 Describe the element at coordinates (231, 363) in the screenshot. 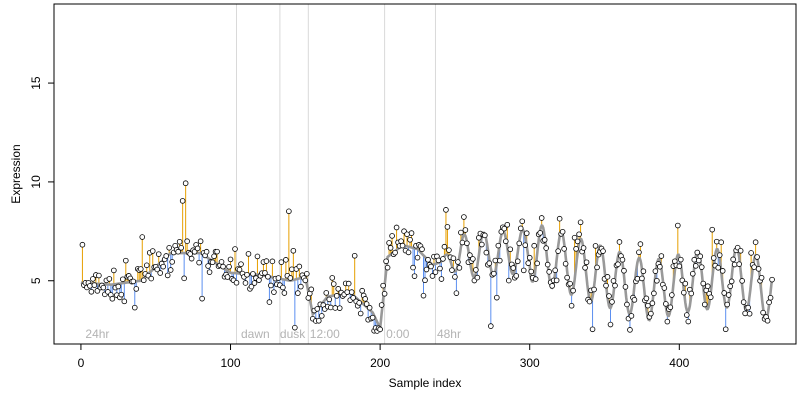

I see `x-tick-label: 100` at that location.